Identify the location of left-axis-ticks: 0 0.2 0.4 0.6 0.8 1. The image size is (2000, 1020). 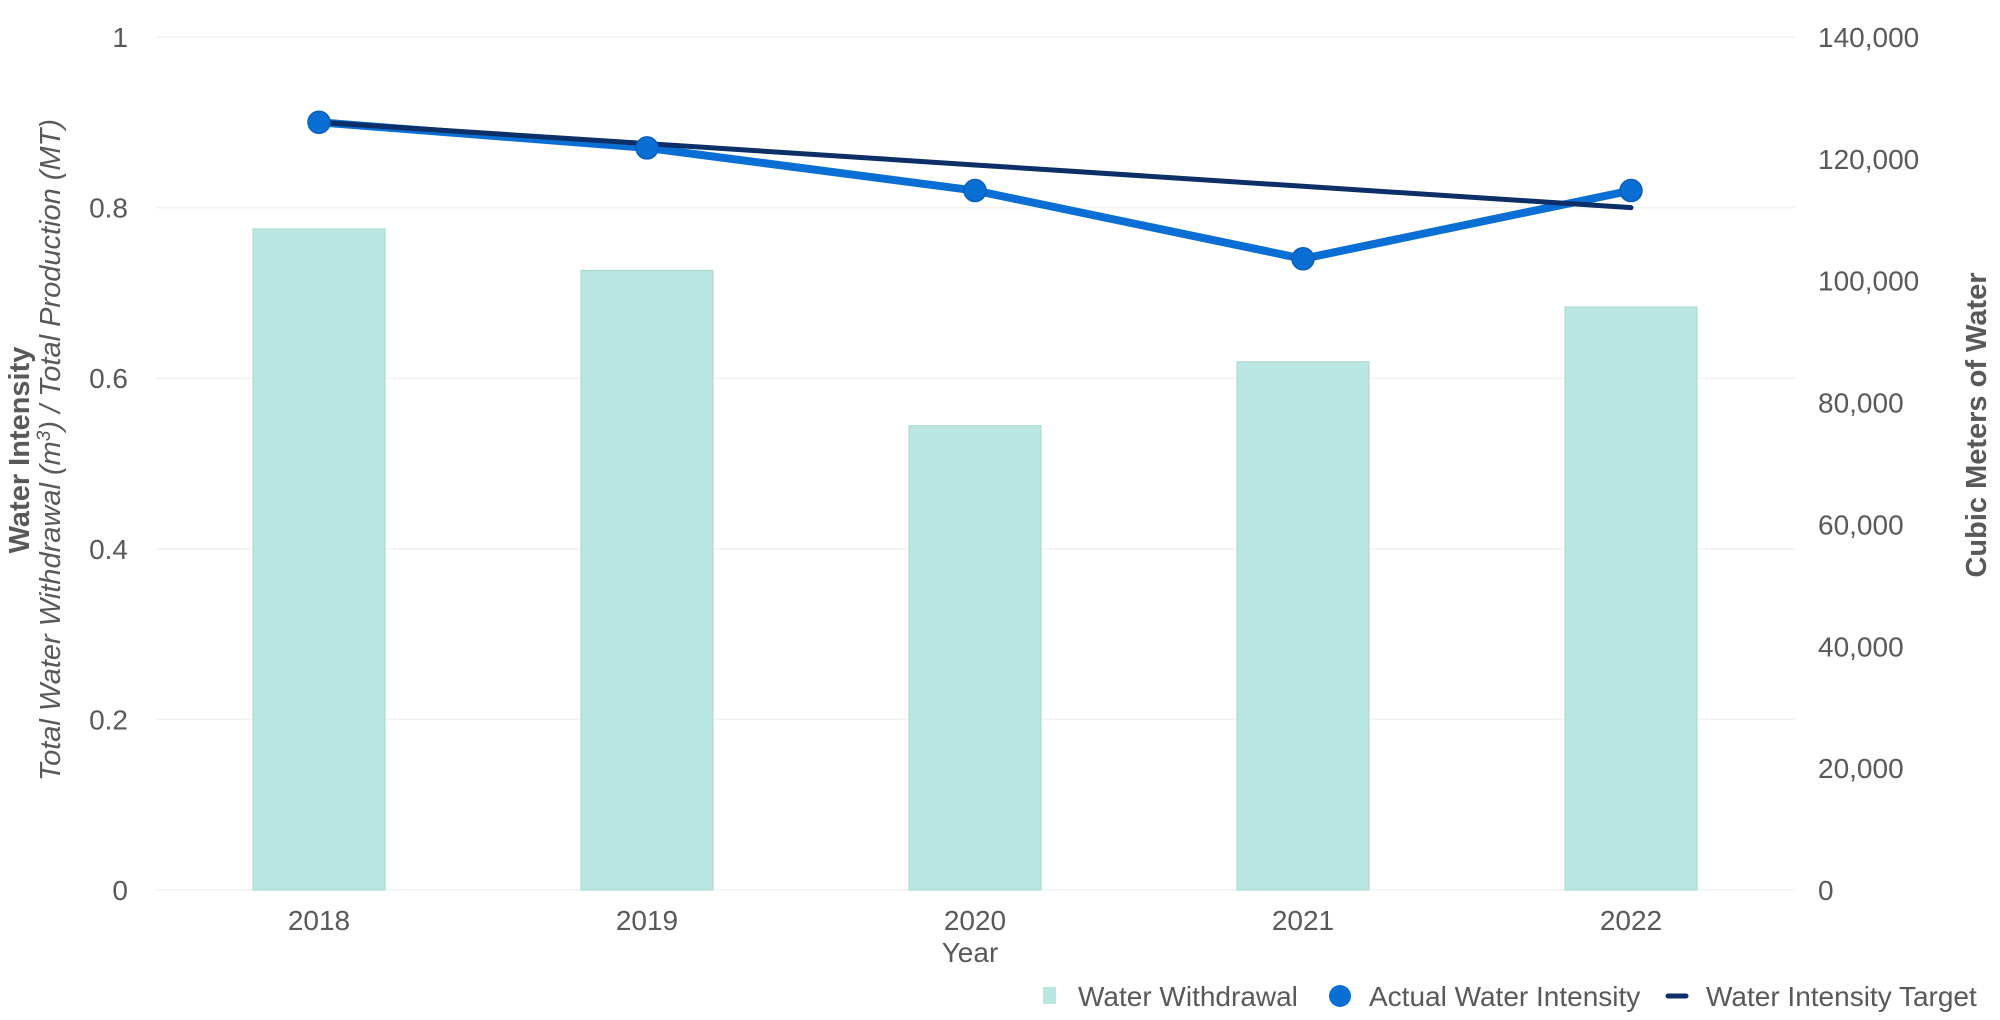
(108, 464).